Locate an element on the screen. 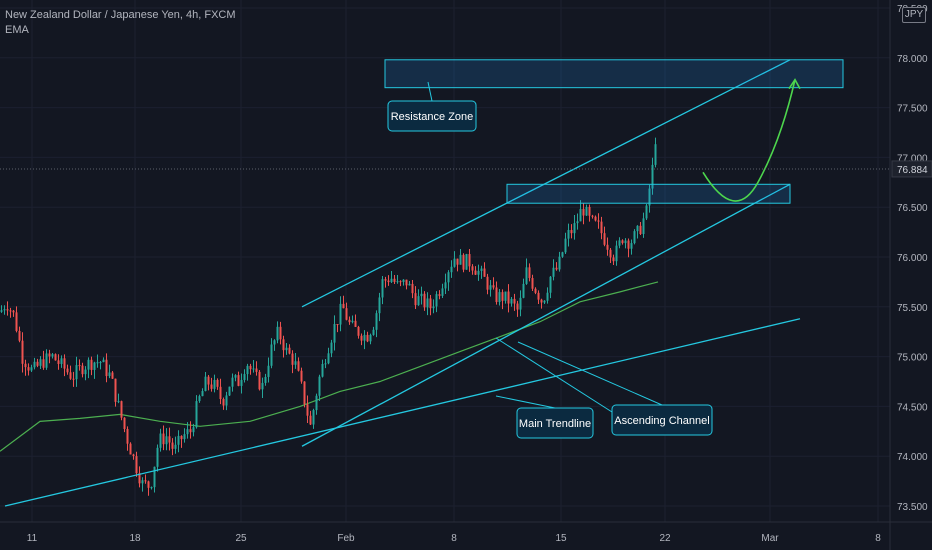 This screenshot has height=550, width=932. y-tick-label: 76.500 is located at coordinates (912, 208).